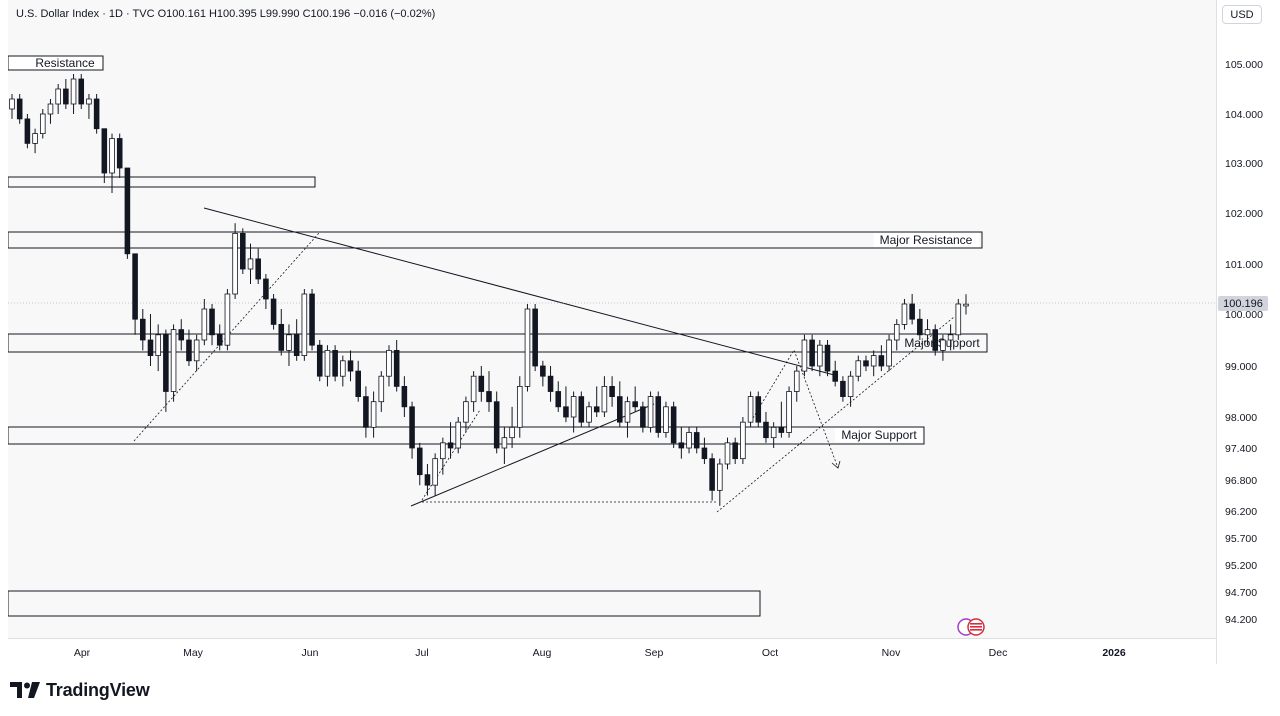  I want to click on lower-zone, so click(384, 603).